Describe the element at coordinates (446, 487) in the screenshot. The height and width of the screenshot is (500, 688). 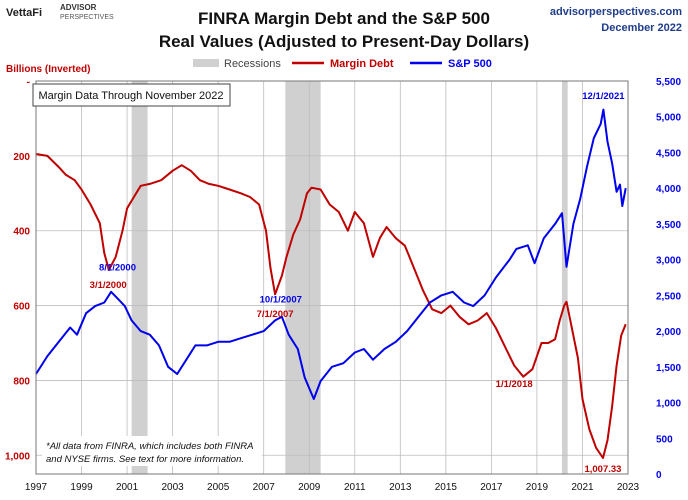
I see `x-tick-label: 2015` at that location.